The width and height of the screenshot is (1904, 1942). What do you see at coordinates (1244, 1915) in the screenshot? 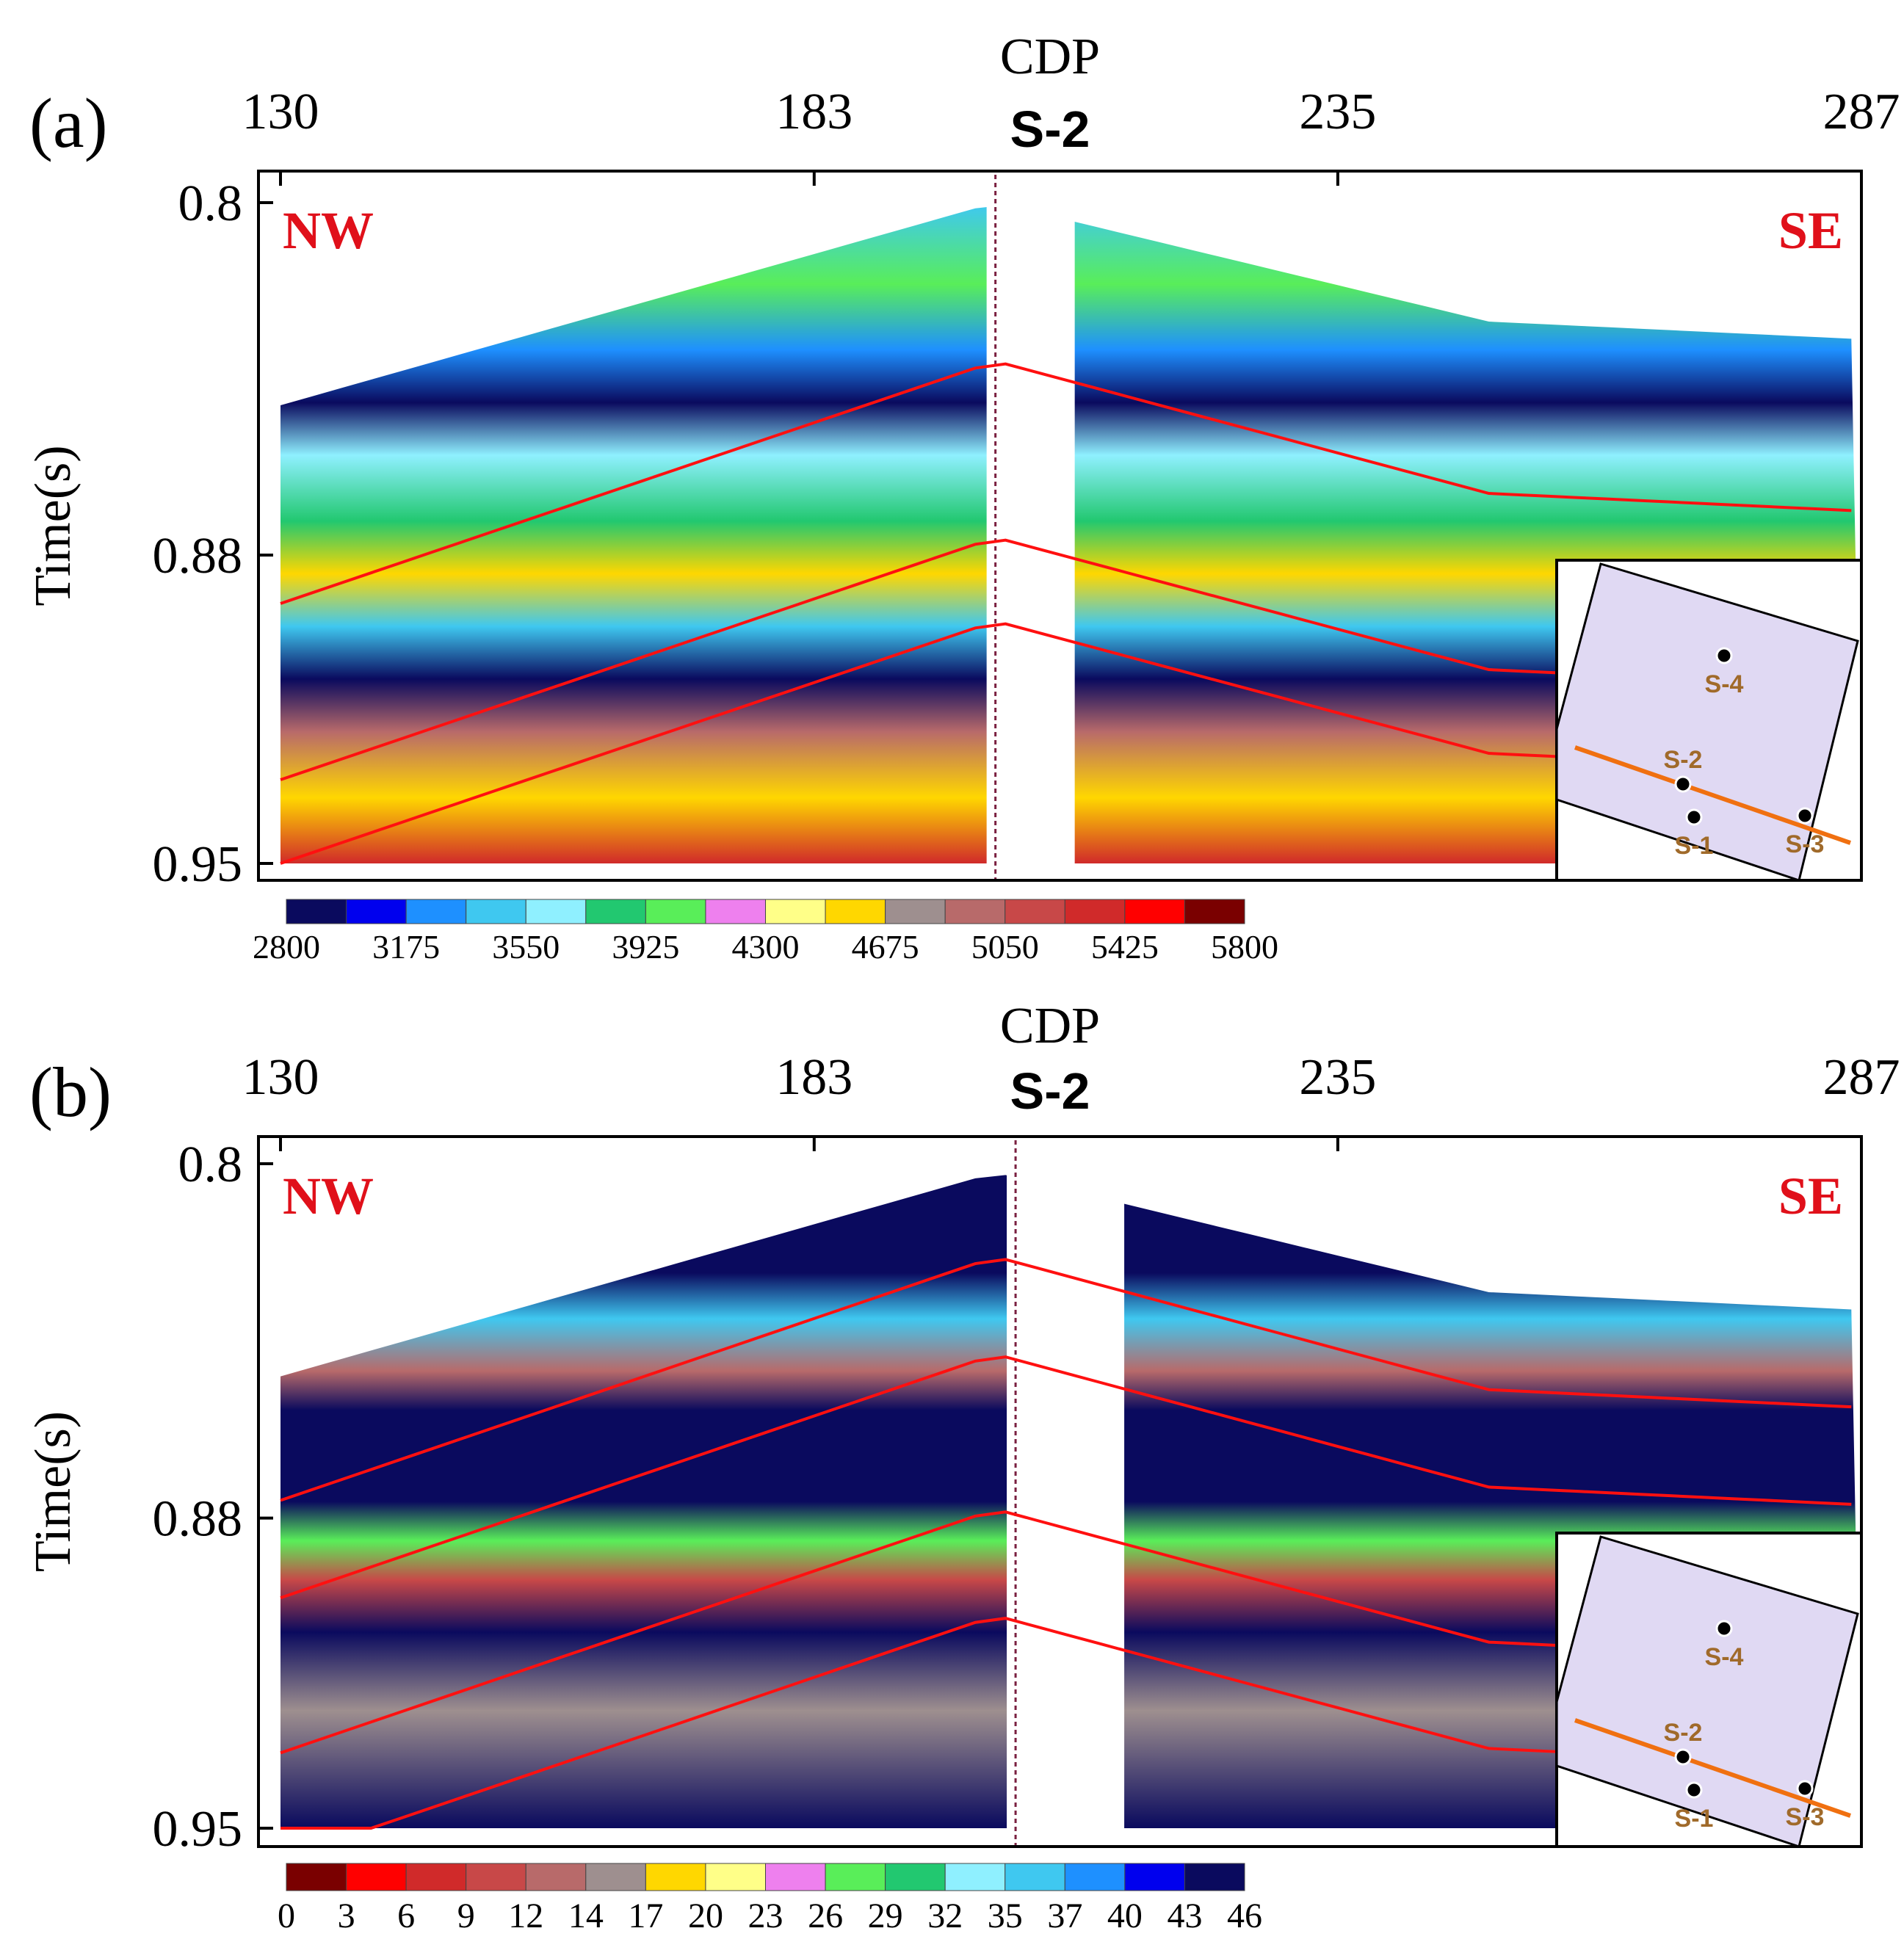
I see `colorbar-label: 46` at bounding box center [1244, 1915].